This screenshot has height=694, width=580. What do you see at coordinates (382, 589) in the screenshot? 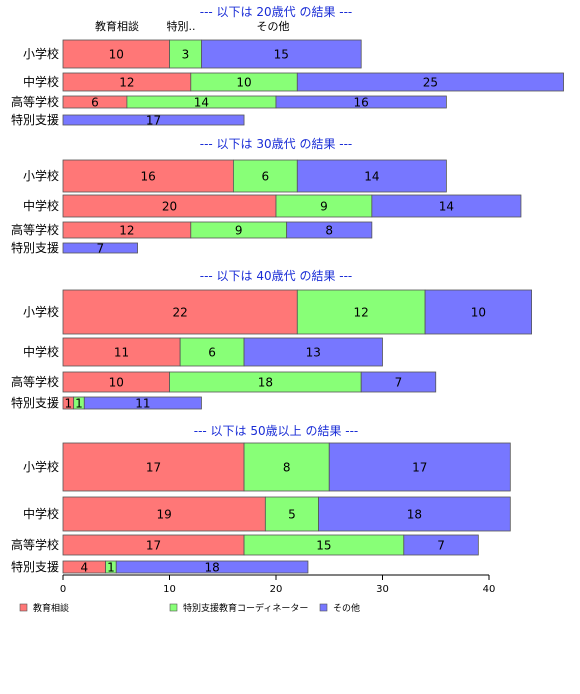
I see `x-tick-label: 30` at bounding box center [382, 589].